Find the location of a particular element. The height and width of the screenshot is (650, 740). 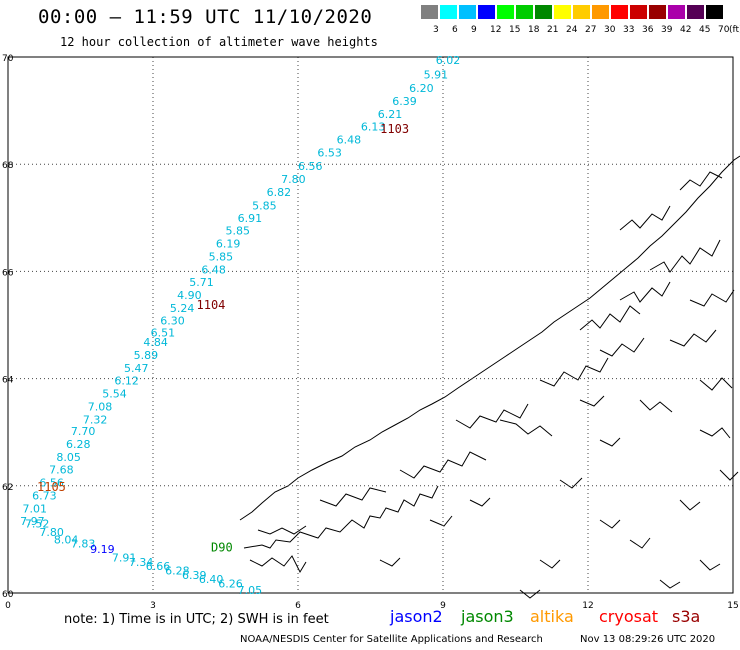

wave-height-value: 5.24 is located at coordinates (182, 308).